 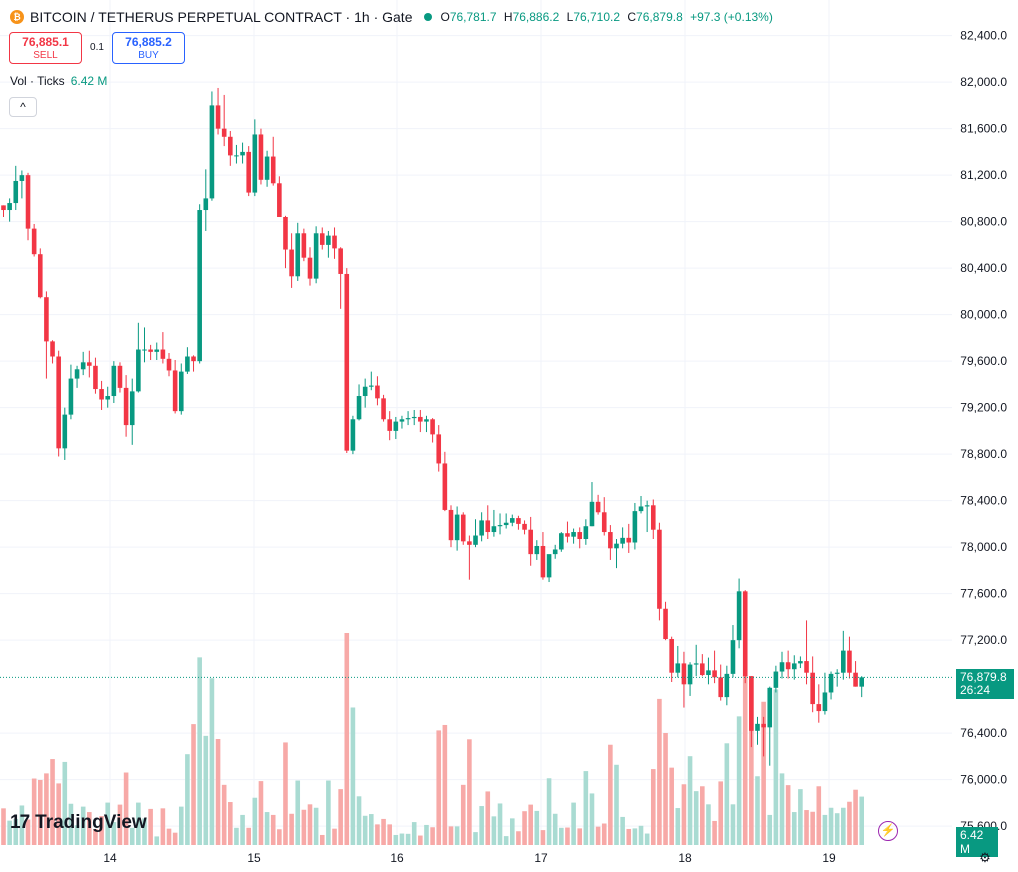 What do you see at coordinates (45, 48) in the screenshot?
I see `sell-button: 76,885.1 SELL` at bounding box center [45, 48].